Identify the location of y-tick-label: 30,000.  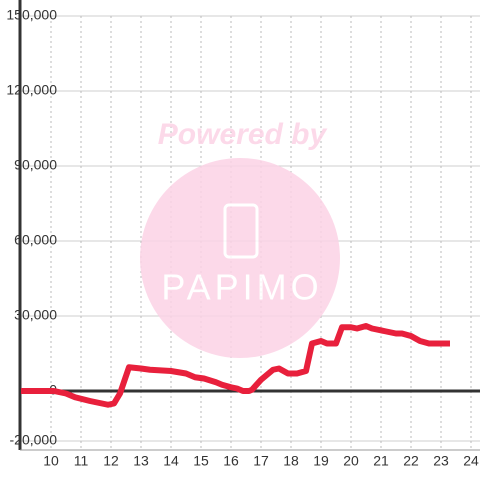
(35, 315).